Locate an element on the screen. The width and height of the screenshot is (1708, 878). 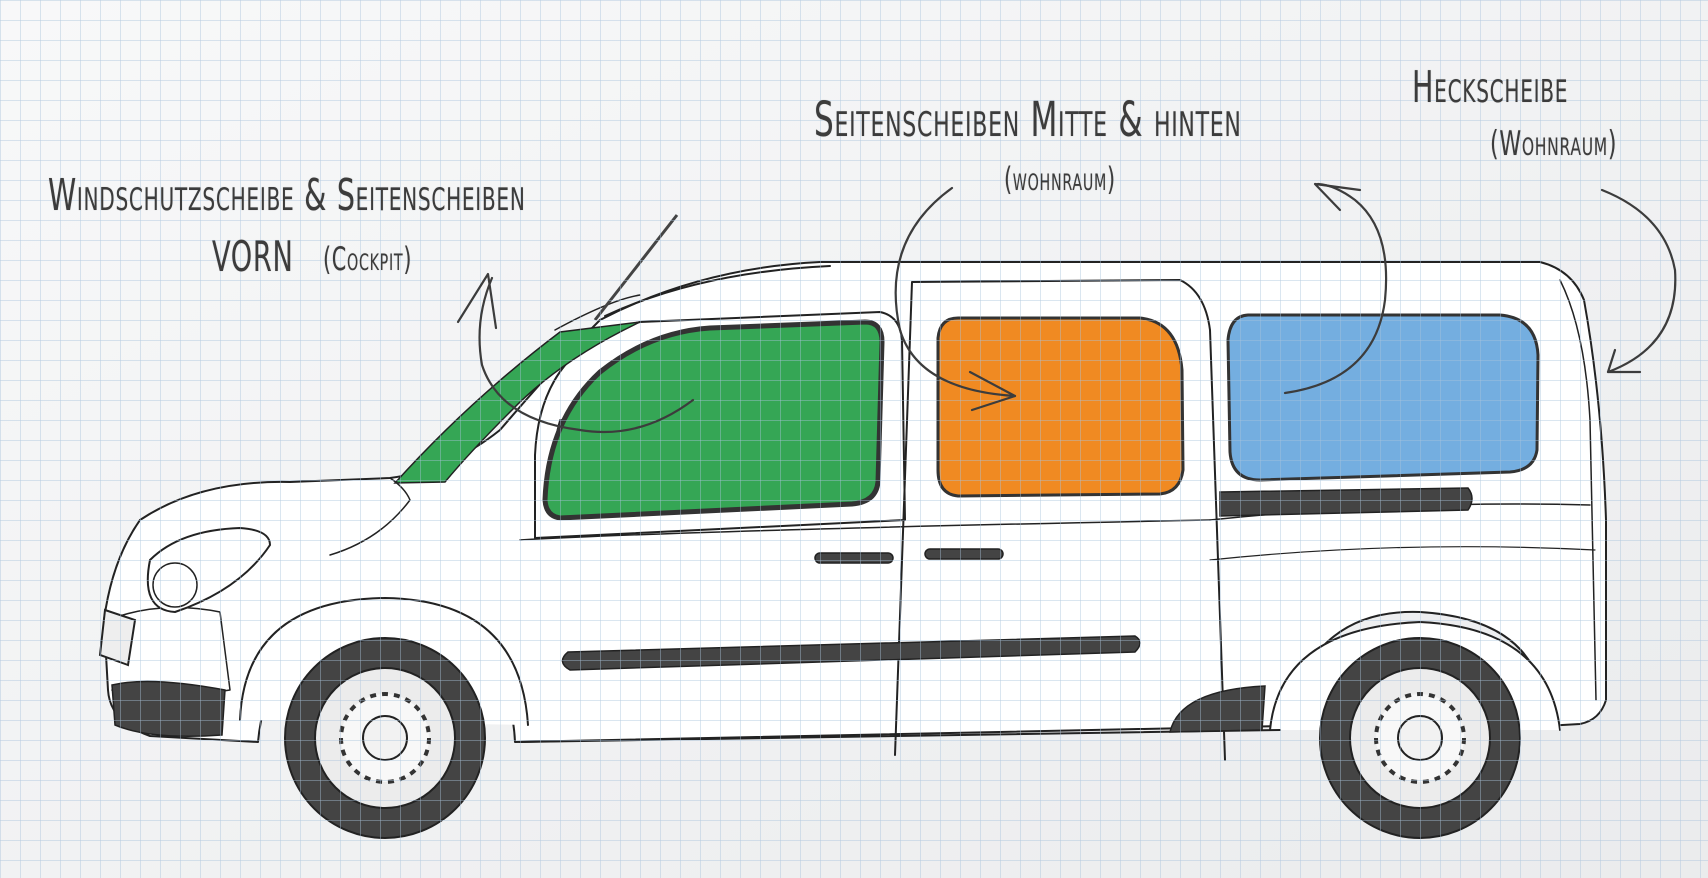
label-middle-sub: (wohnraum) is located at coordinates (1060, 179).